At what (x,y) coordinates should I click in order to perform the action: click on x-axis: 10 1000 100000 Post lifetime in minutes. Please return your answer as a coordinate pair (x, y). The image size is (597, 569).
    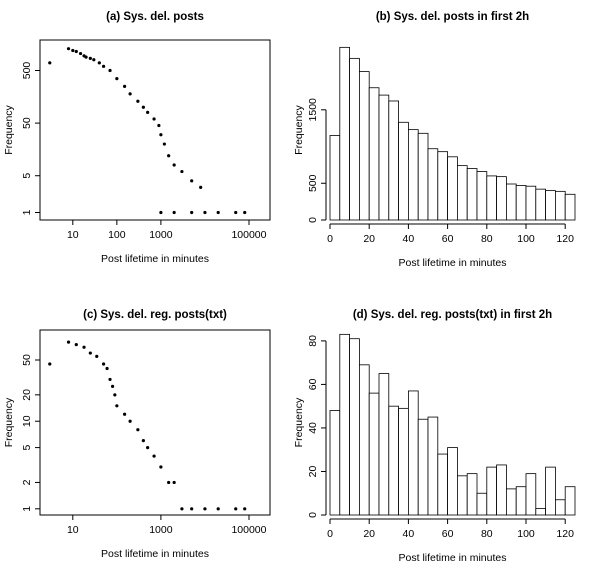
    Looking at the image, I should click on (155, 537).